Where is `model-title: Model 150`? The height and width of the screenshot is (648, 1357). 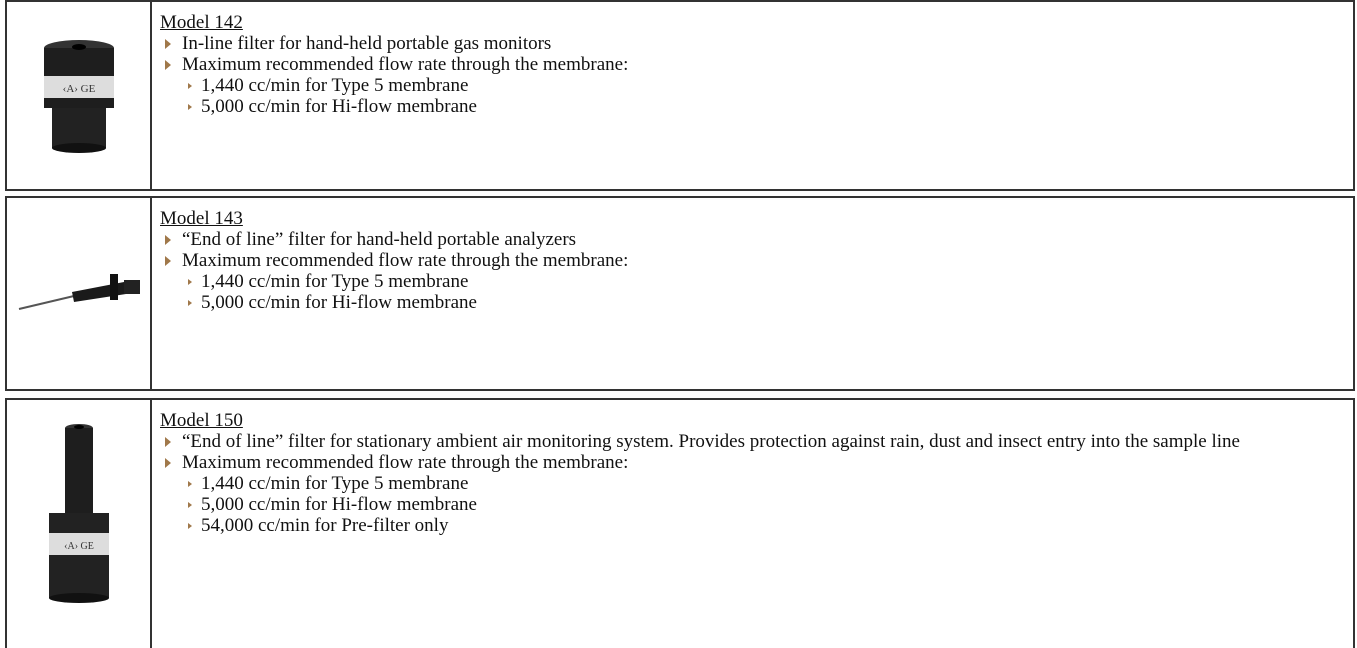
model-title: Model 150 is located at coordinates (201, 420).